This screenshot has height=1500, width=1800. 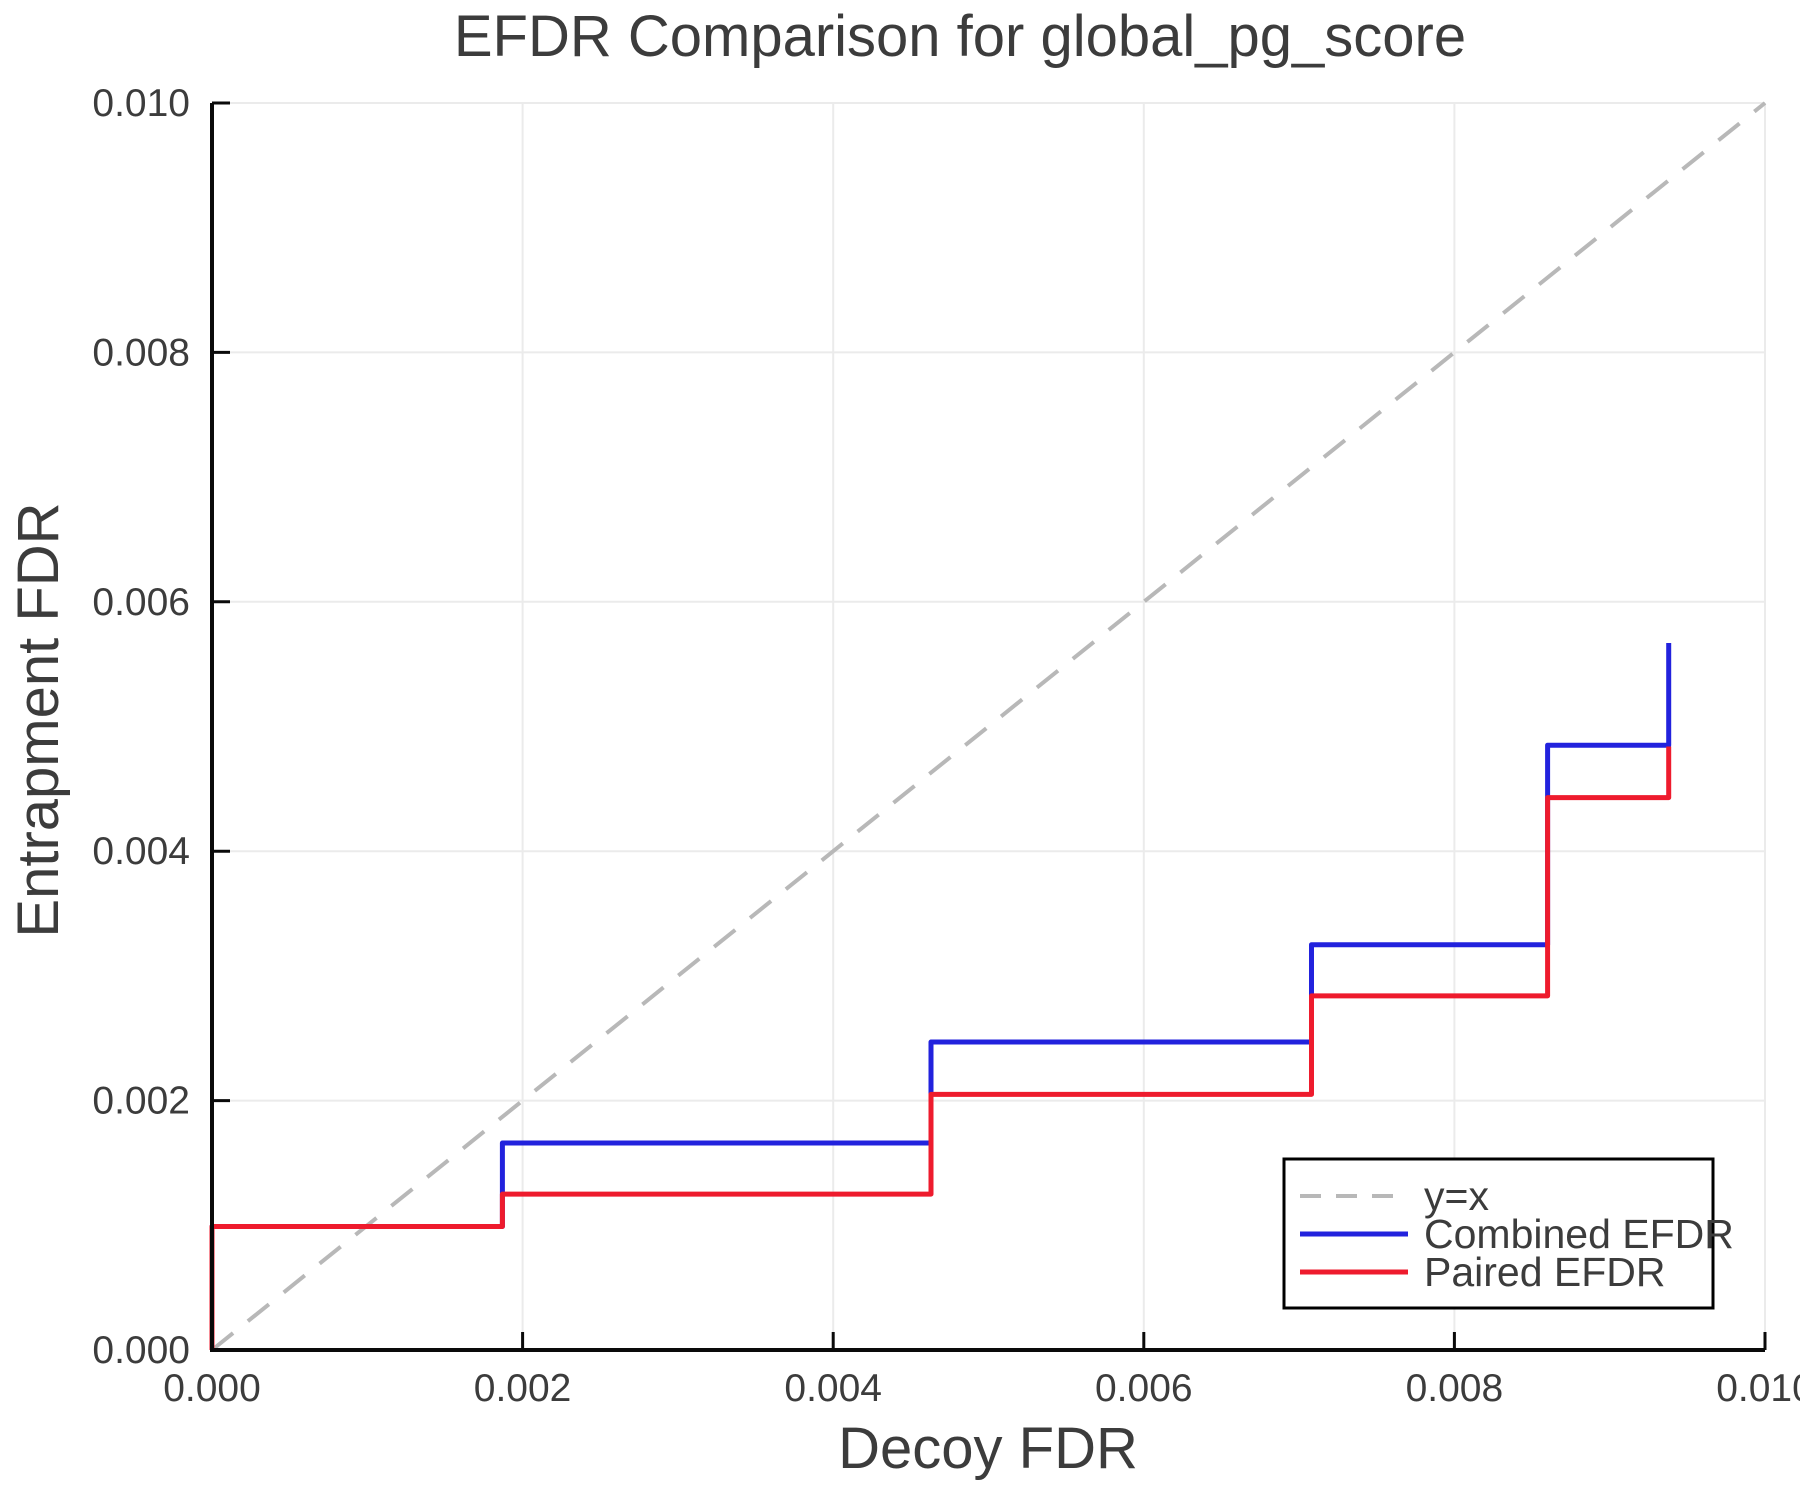 What do you see at coordinates (141, 103) in the screenshot?
I see `y-tick-label: 0.010` at bounding box center [141, 103].